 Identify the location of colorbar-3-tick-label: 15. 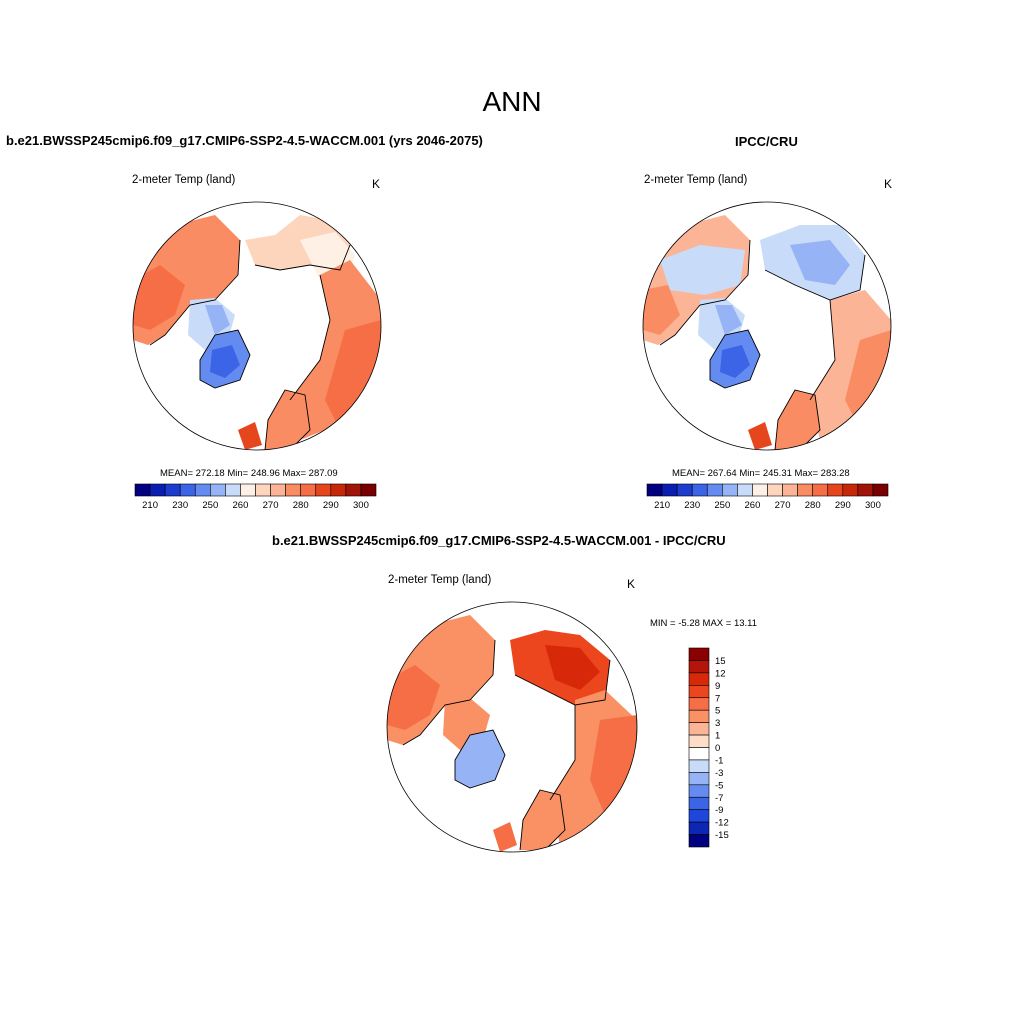
(720, 661).